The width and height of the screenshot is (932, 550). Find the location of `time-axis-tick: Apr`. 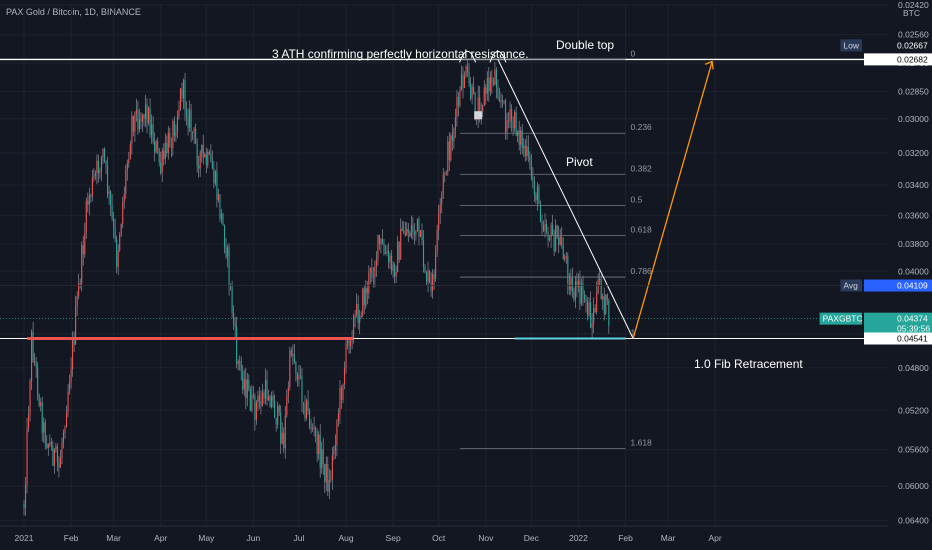

time-axis-tick: Apr is located at coordinates (160, 538).